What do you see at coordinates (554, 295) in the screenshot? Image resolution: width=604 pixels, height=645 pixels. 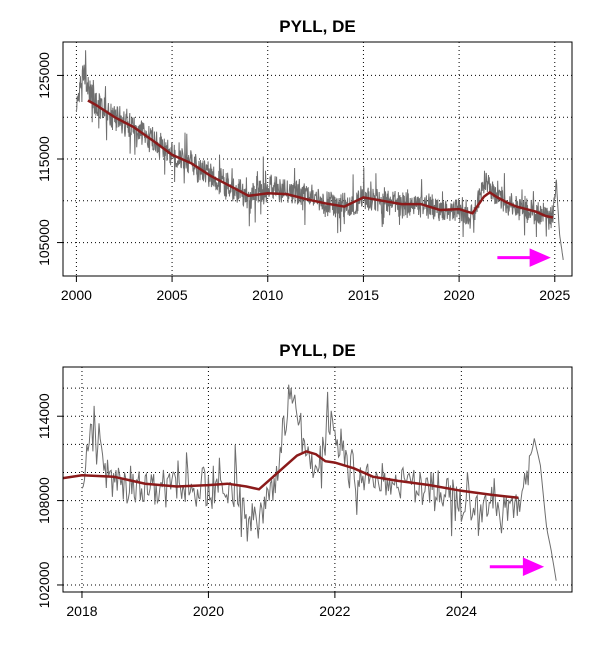 I see `x-tick-label: 2025` at bounding box center [554, 295].